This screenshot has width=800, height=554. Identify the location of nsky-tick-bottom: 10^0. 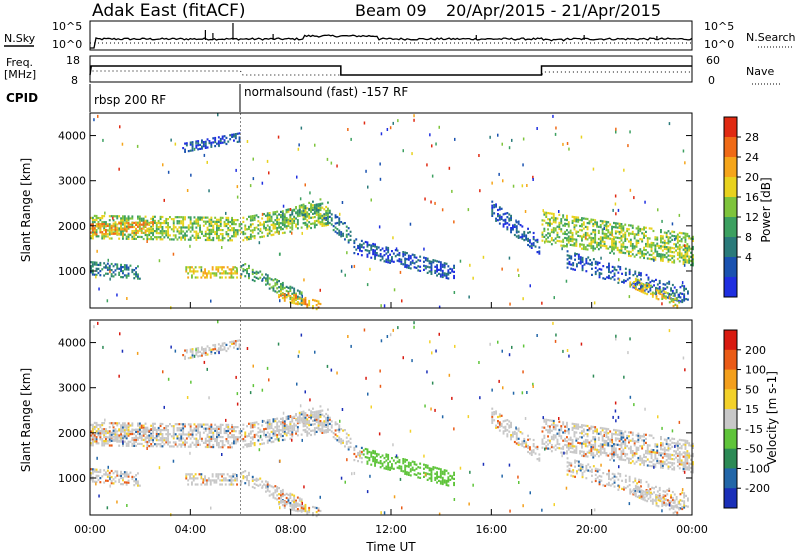
(67, 44).